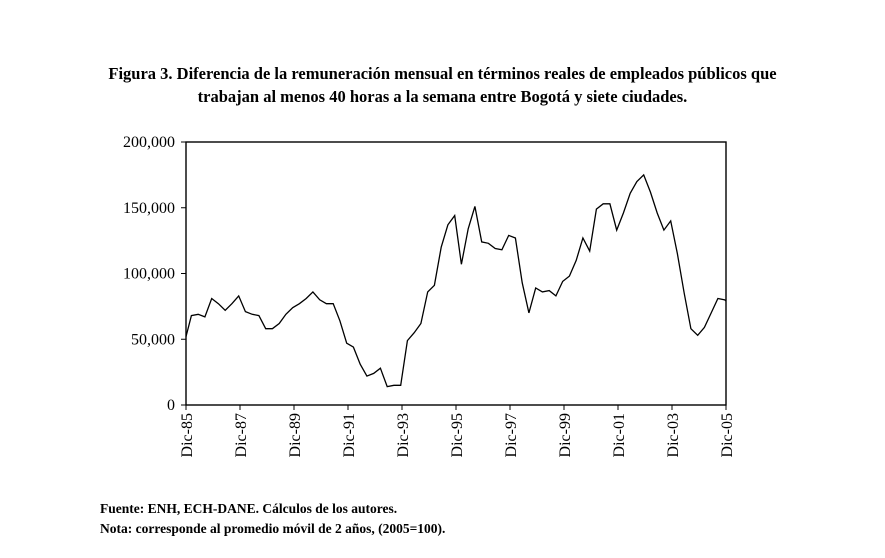  What do you see at coordinates (349, 435) in the screenshot?
I see `x-tick-label: Dic-91` at bounding box center [349, 435].